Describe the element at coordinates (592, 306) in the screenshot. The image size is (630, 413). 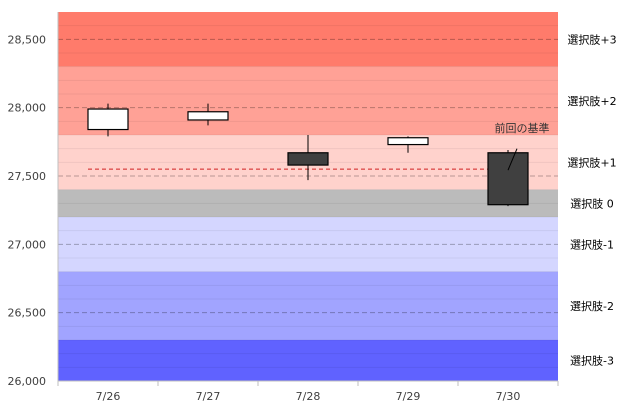
I see `band-label: 選択肢-2` at that location.